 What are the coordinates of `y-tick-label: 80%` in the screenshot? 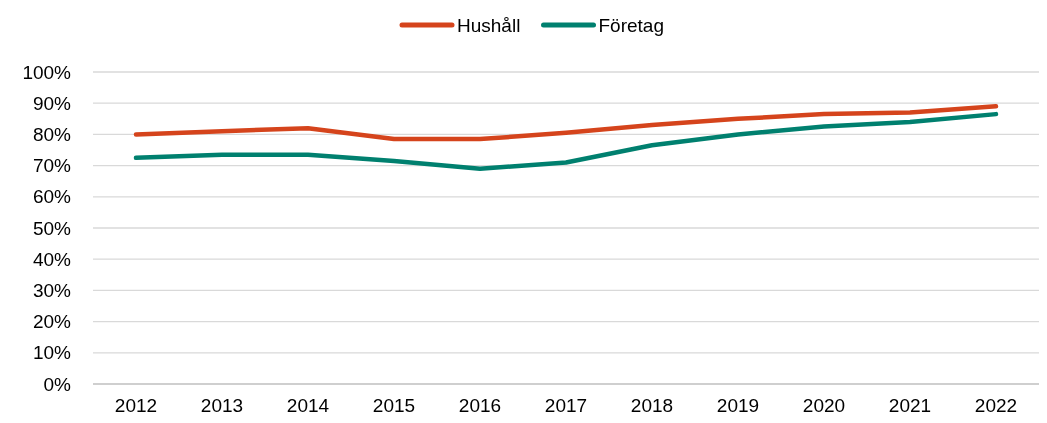 It's located at (52, 135).